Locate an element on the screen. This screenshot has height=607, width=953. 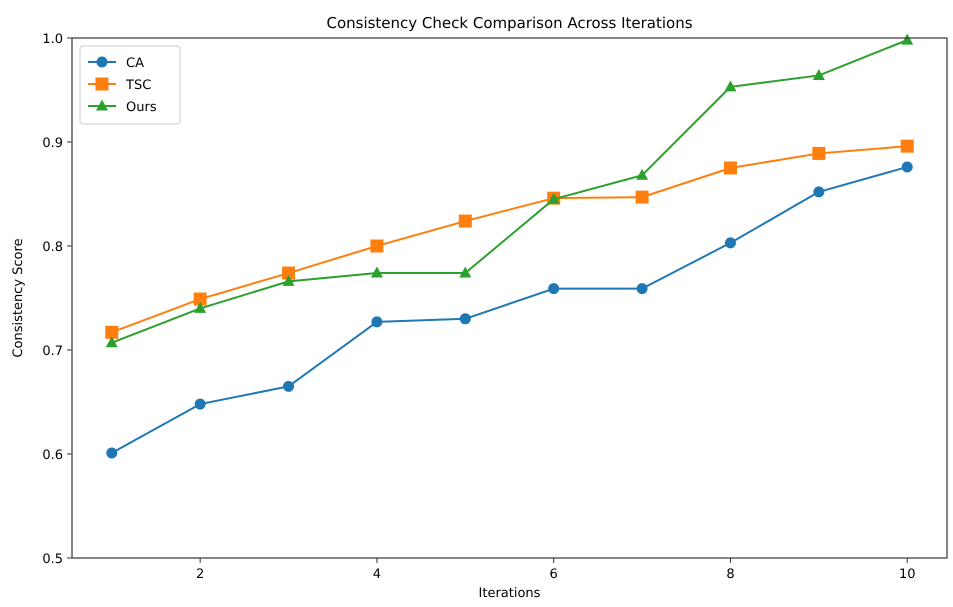
legend-label: CA is located at coordinates (135, 63).